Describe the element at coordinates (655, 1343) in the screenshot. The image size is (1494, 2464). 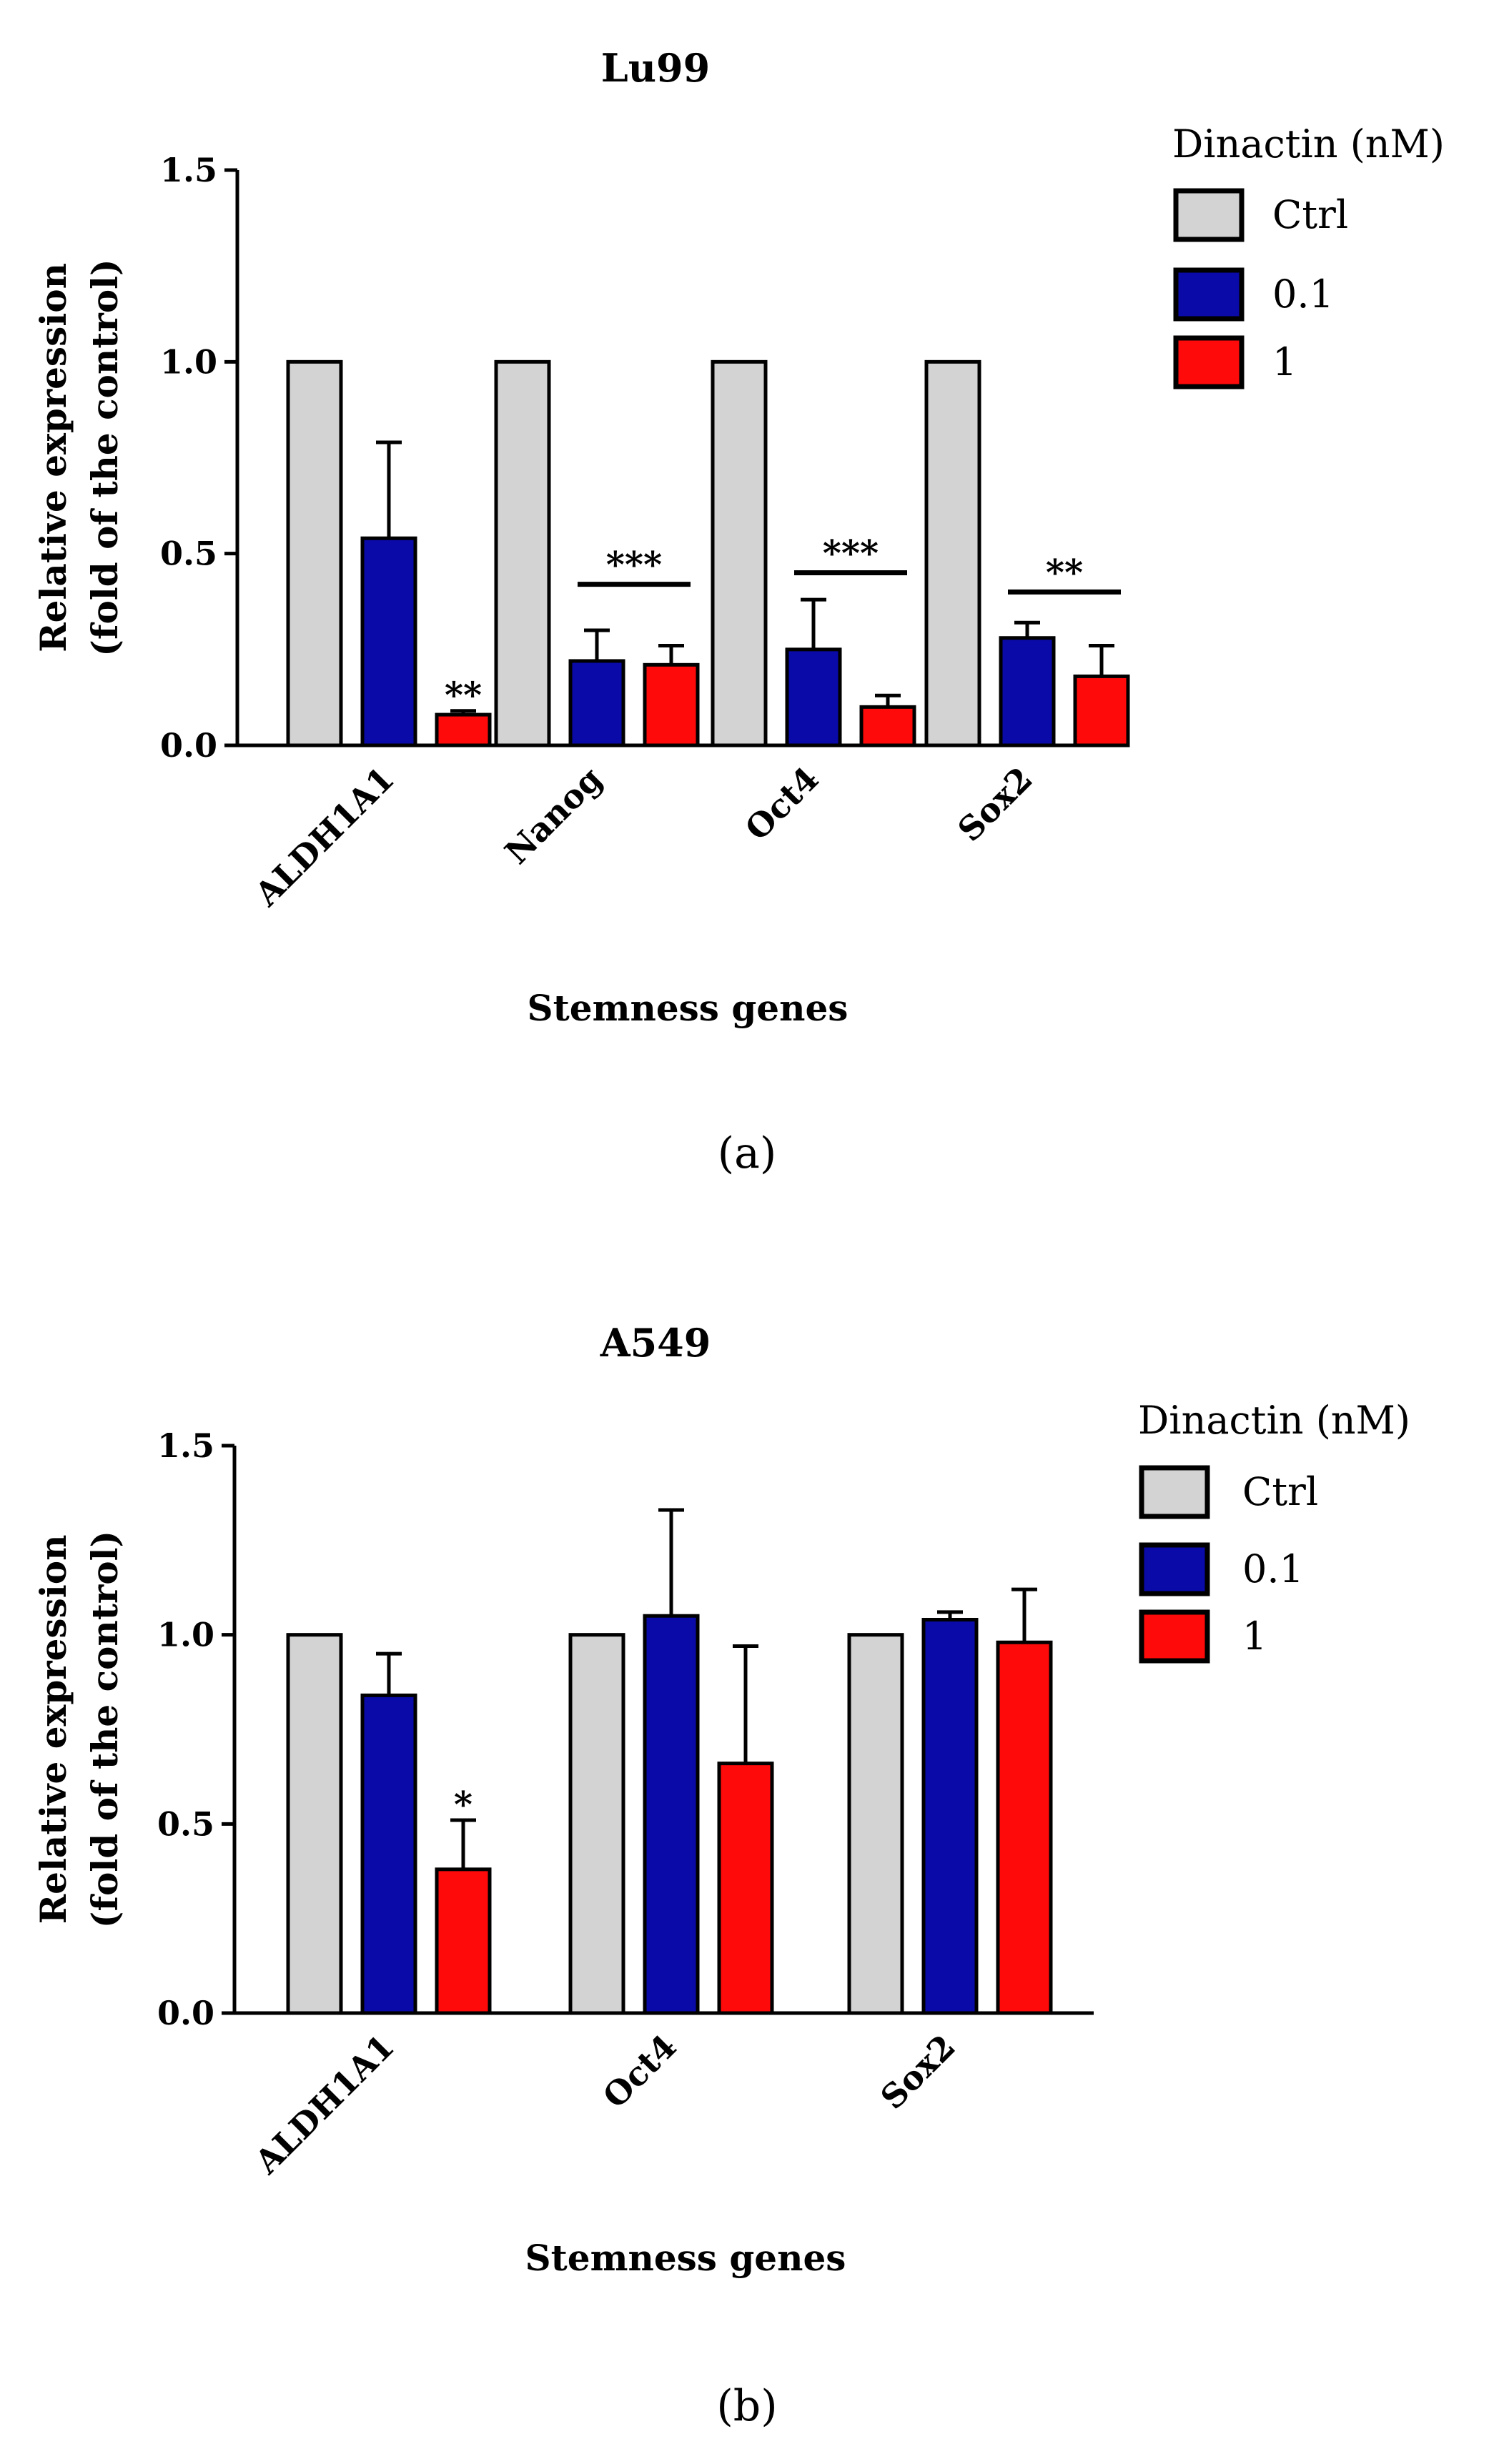
I see `chart-title: A549` at that location.